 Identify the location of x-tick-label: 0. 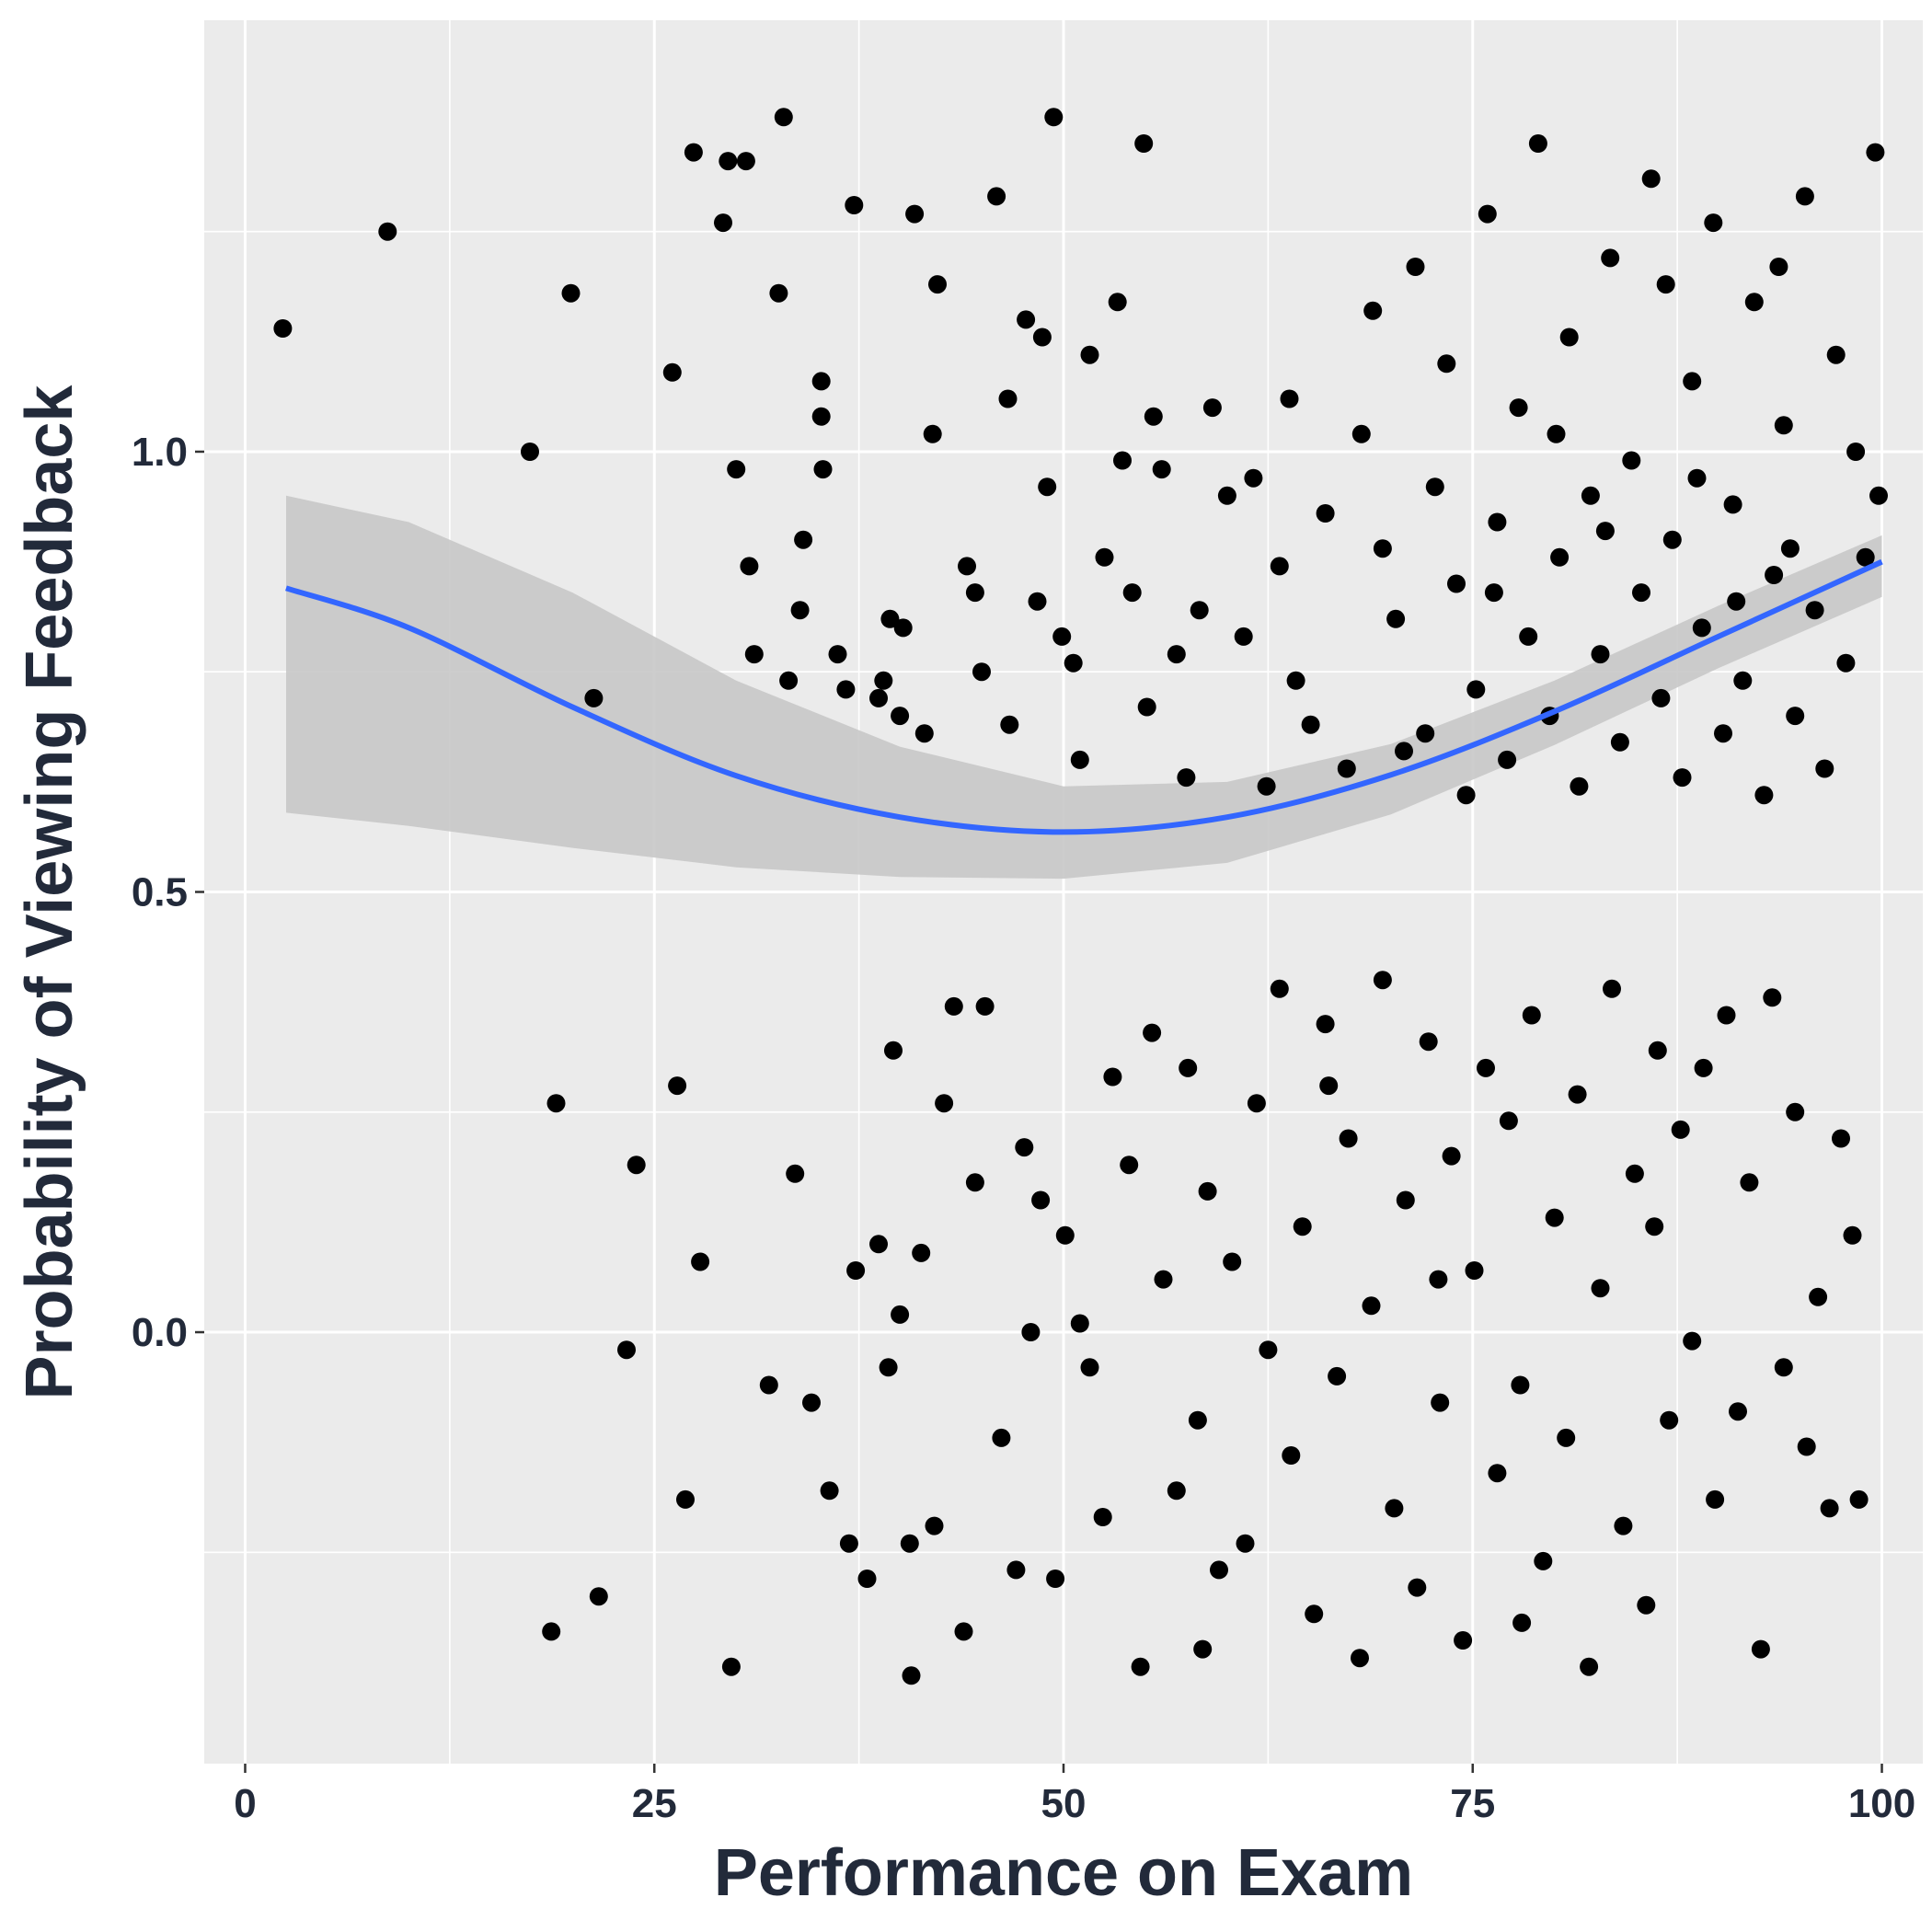
(245, 1803).